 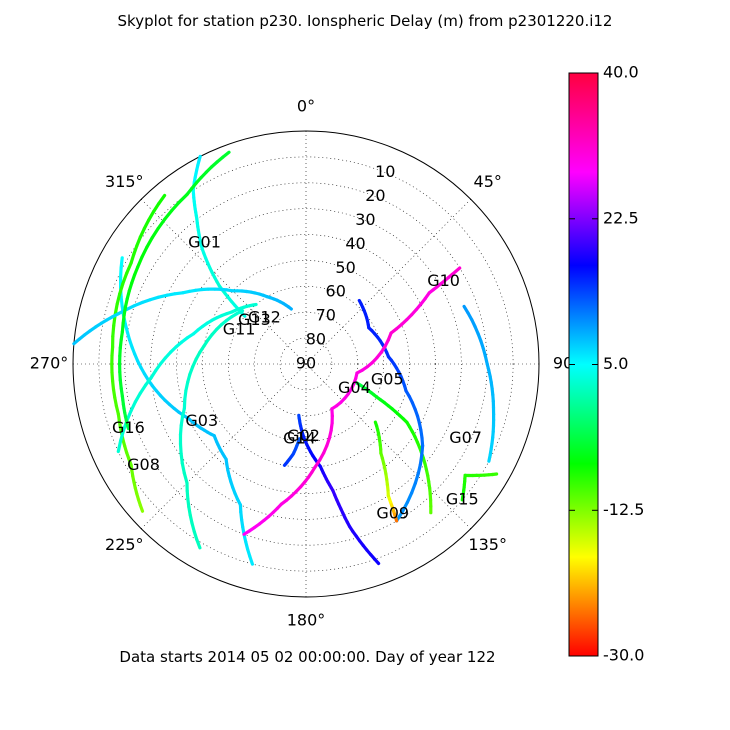 What do you see at coordinates (49, 363) in the screenshot?
I see `azimuth-tick-label: 270°` at bounding box center [49, 363].